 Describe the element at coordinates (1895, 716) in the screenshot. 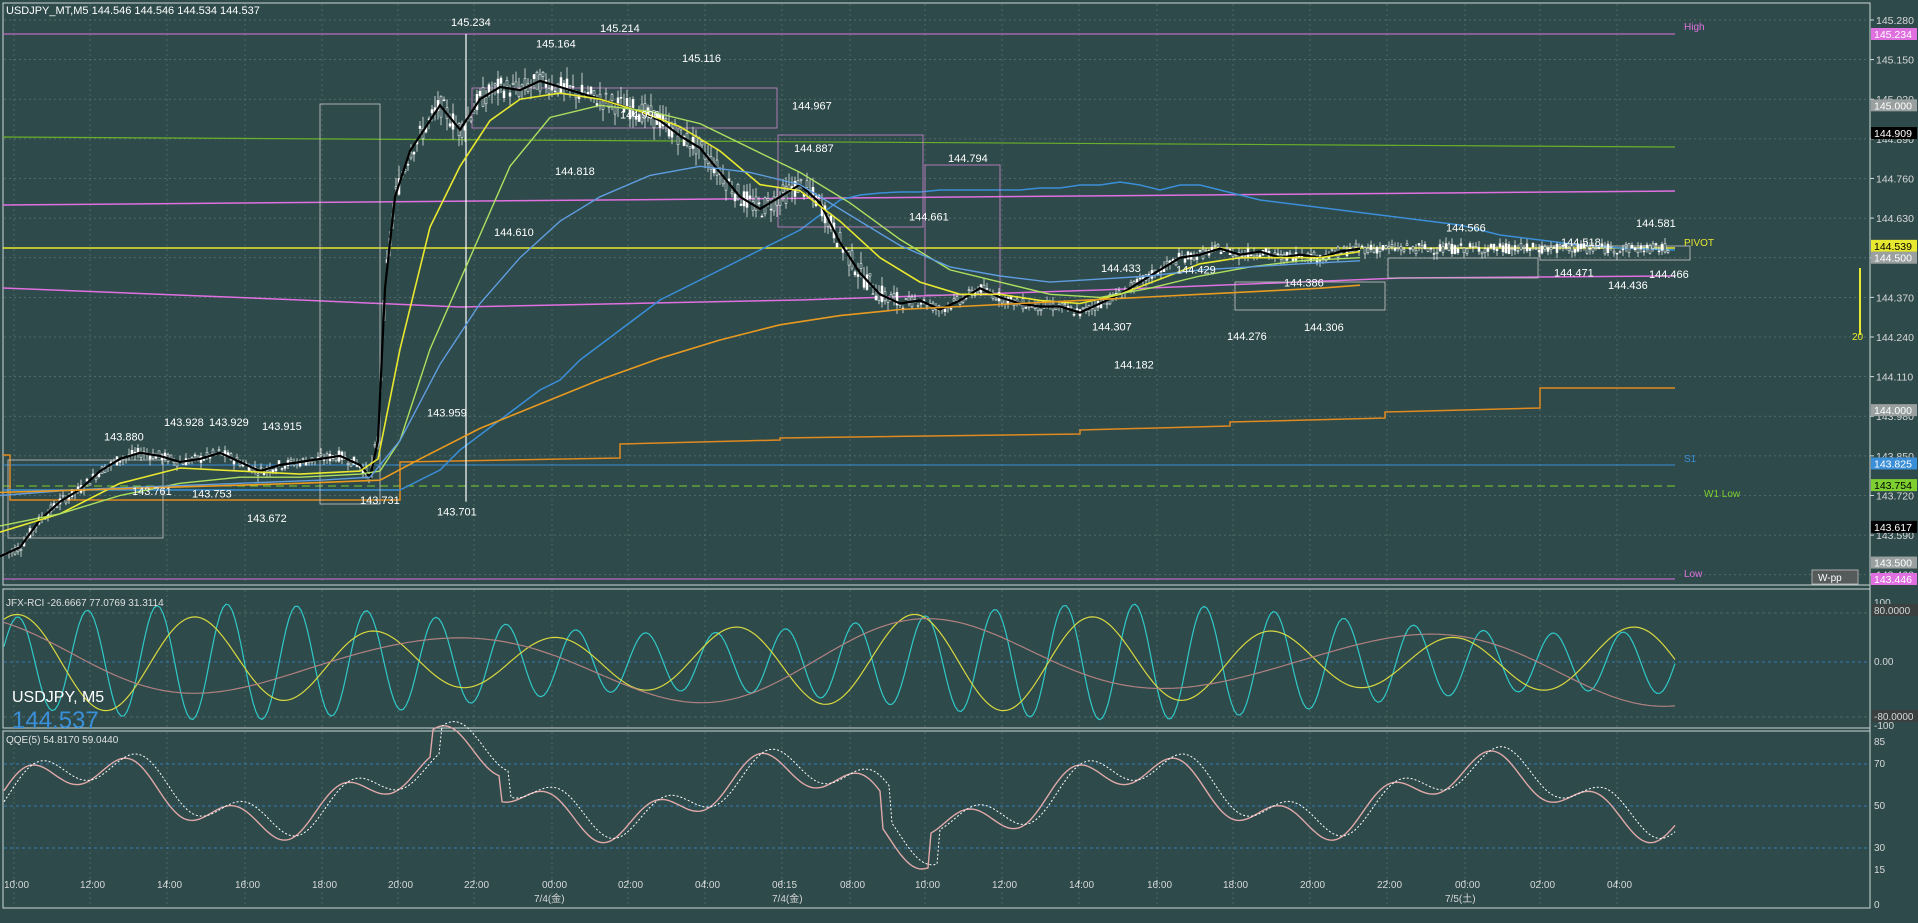

I see `rci-tag-bg` at that location.